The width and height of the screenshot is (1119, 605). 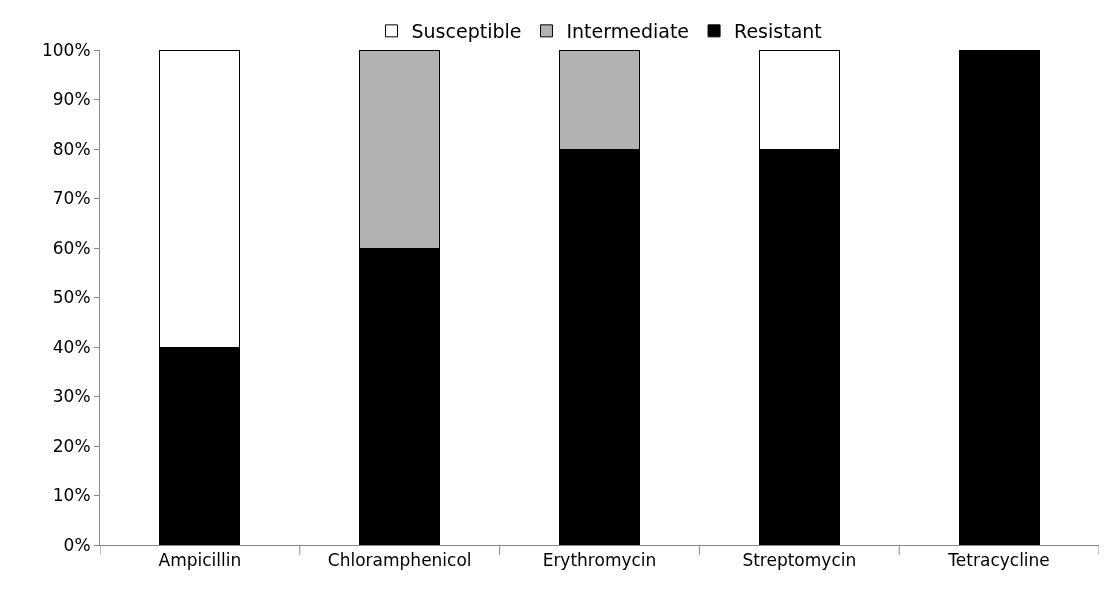 I want to click on y-tick-label: 100%, so click(x=66, y=49).